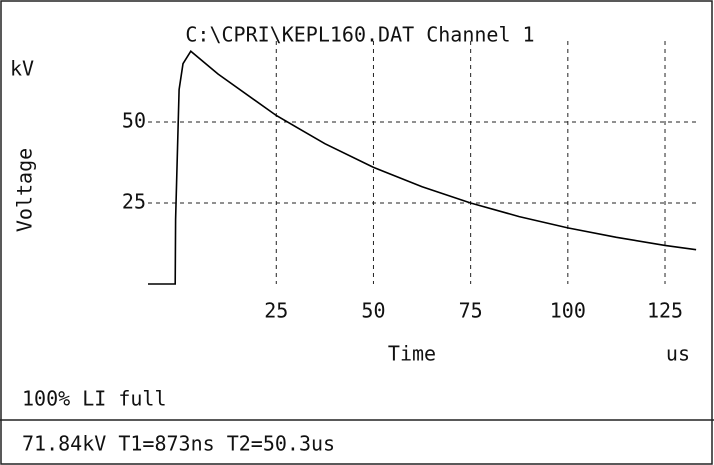 The image size is (714, 465). Describe the element at coordinates (568, 311) in the screenshot. I see `x-tick-label: 100` at that location.